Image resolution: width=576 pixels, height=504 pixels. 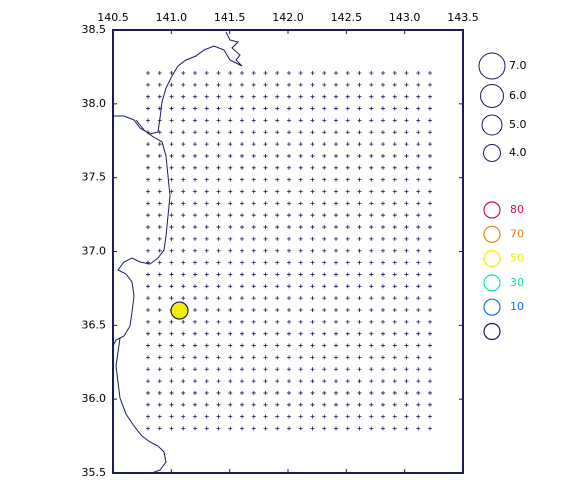 I want to click on y-tick-label: 38.0, so click(x=94, y=103).